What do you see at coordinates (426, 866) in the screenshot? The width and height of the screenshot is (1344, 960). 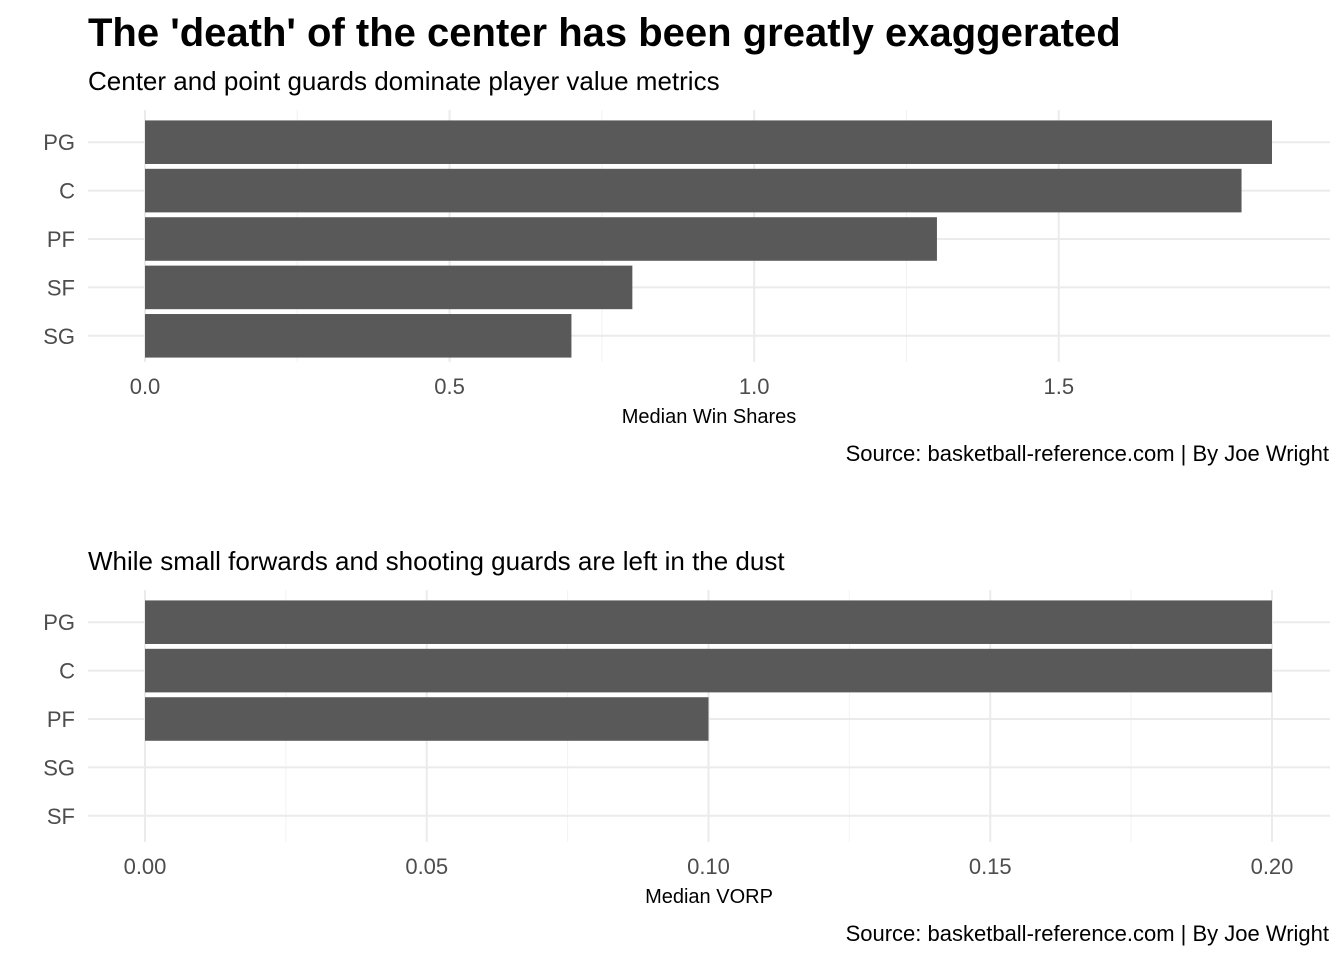 I see `x-tick-label: 0.05` at bounding box center [426, 866].